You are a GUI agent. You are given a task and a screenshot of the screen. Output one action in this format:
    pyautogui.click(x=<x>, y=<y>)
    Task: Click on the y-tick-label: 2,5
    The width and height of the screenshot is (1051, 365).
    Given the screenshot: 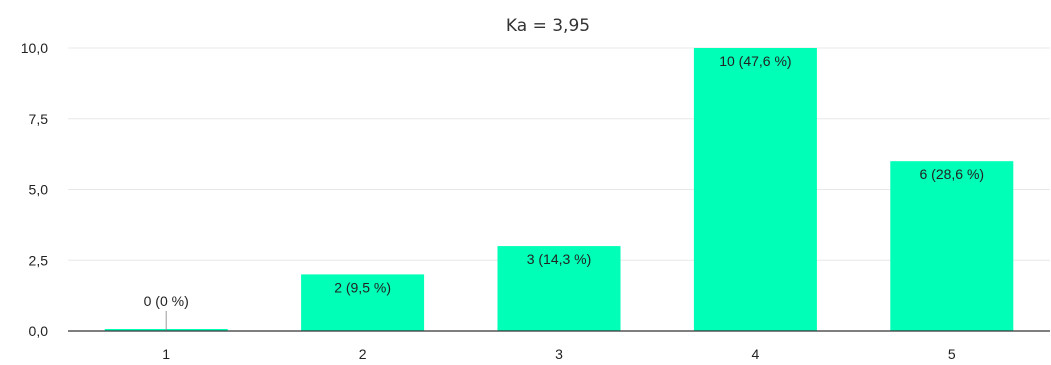 What is the action you would take?
    pyautogui.click(x=39, y=260)
    